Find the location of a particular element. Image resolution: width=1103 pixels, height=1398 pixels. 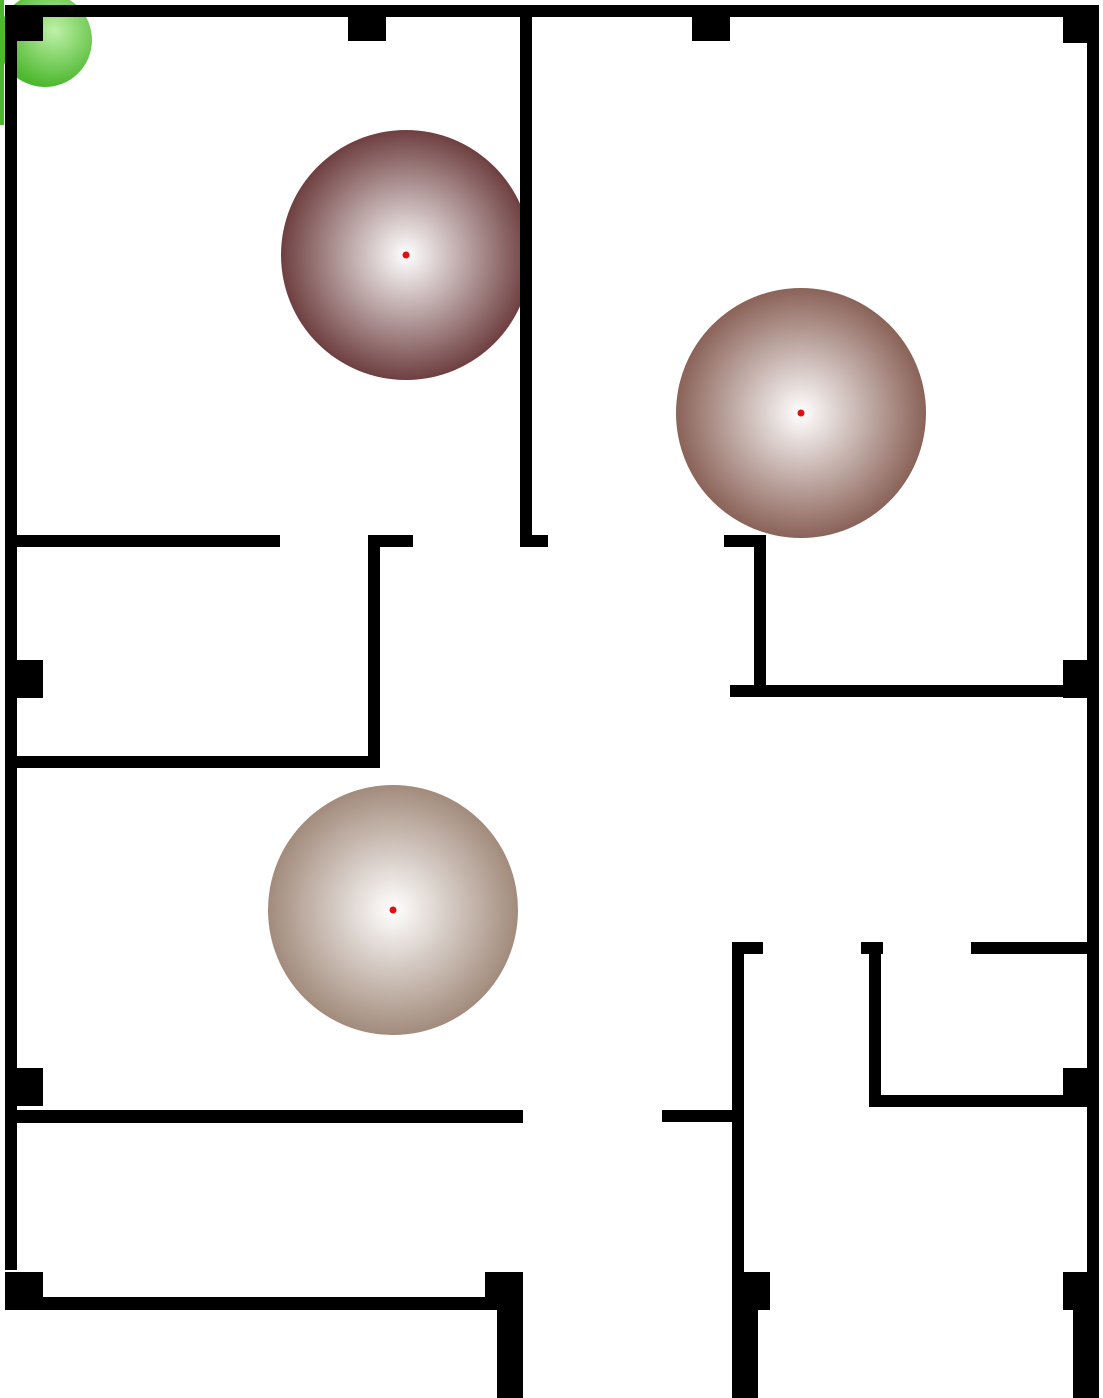

zone-a is located at coordinates (406, 255).